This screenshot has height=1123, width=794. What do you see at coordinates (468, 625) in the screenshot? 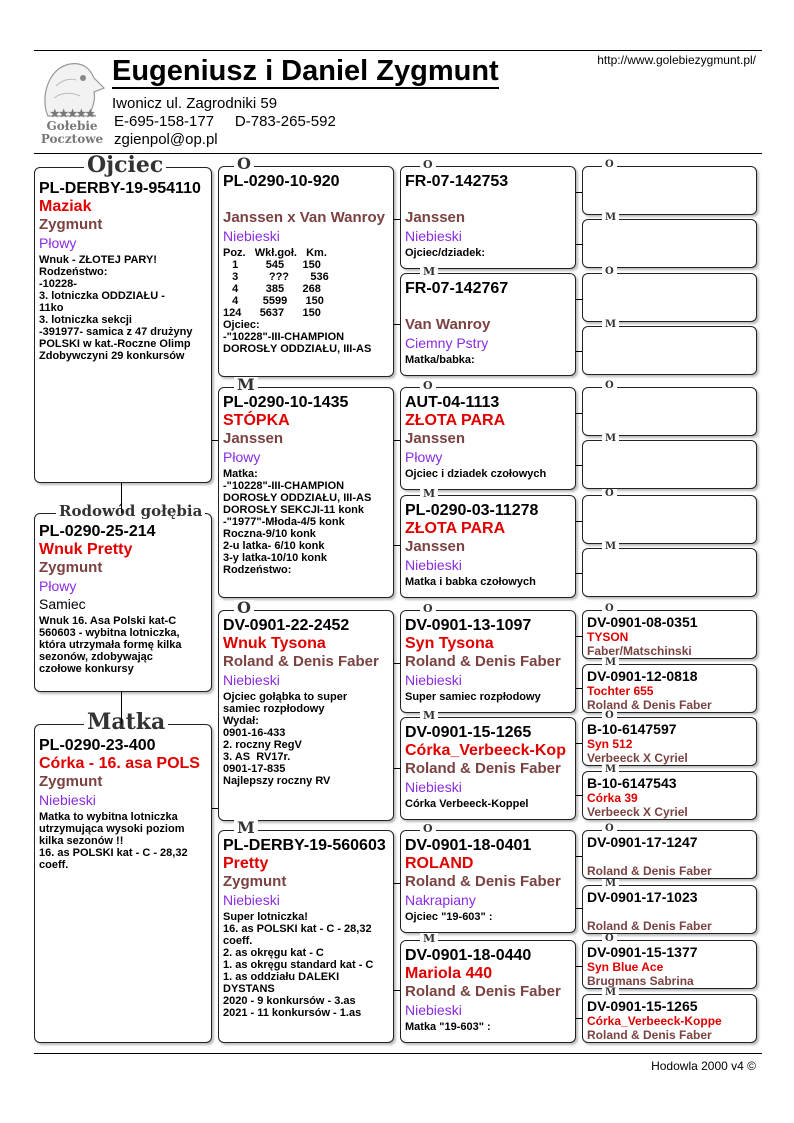
I see `ring-number: DV-0901-13-1097` at bounding box center [468, 625].